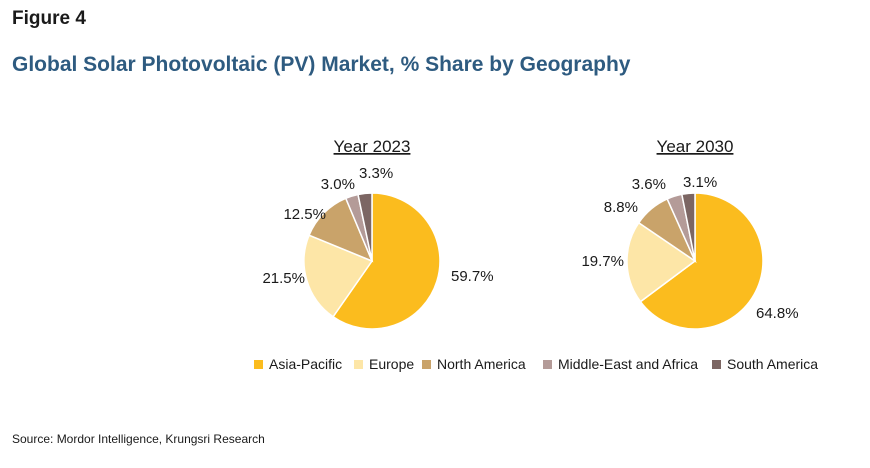 The width and height of the screenshot is (870, 468). I want to click on data-label-middle-east-africa: 3.6%, so click(649, 184).